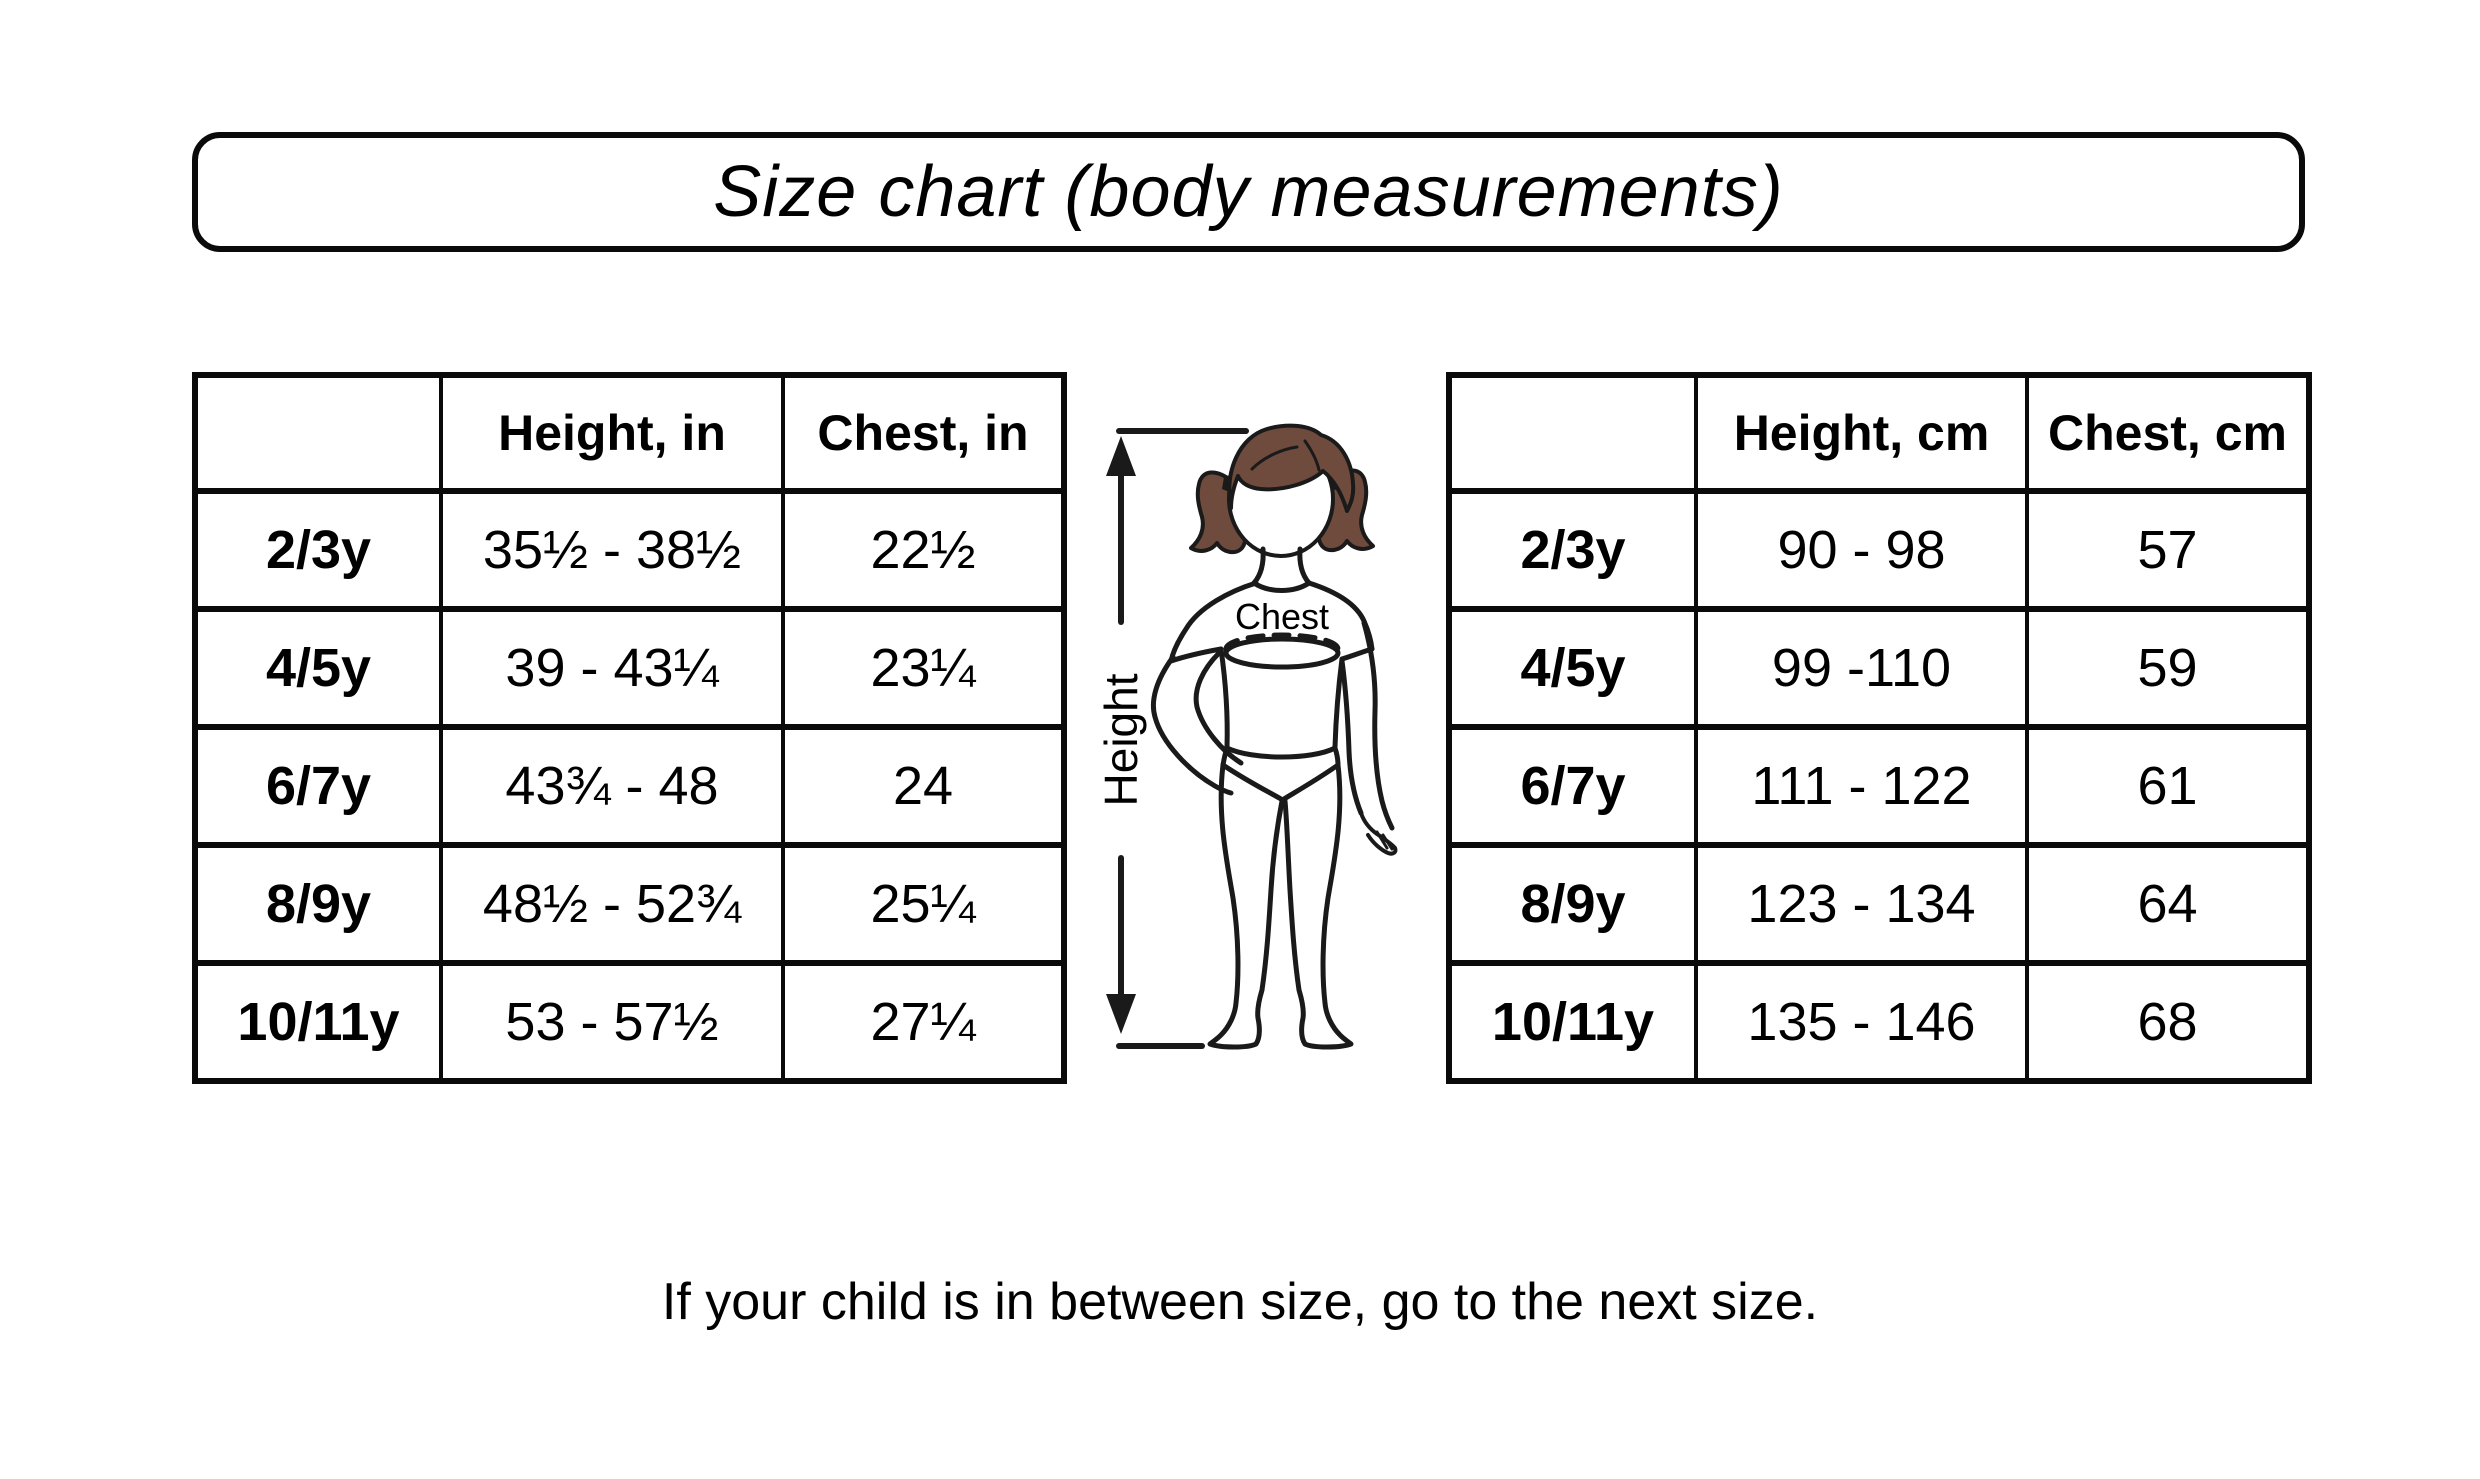 The height and width of the screenshot is (1479, 2480). Describe the element at coordinates (923, 904) in the screenshot. I see `chest-cell: 25¼` at that location.